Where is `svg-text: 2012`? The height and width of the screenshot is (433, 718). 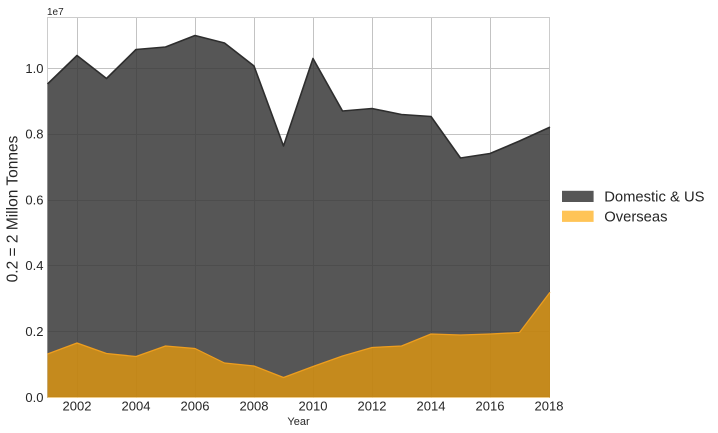 svg-text: 2012 is located at coordinates (372, 405).